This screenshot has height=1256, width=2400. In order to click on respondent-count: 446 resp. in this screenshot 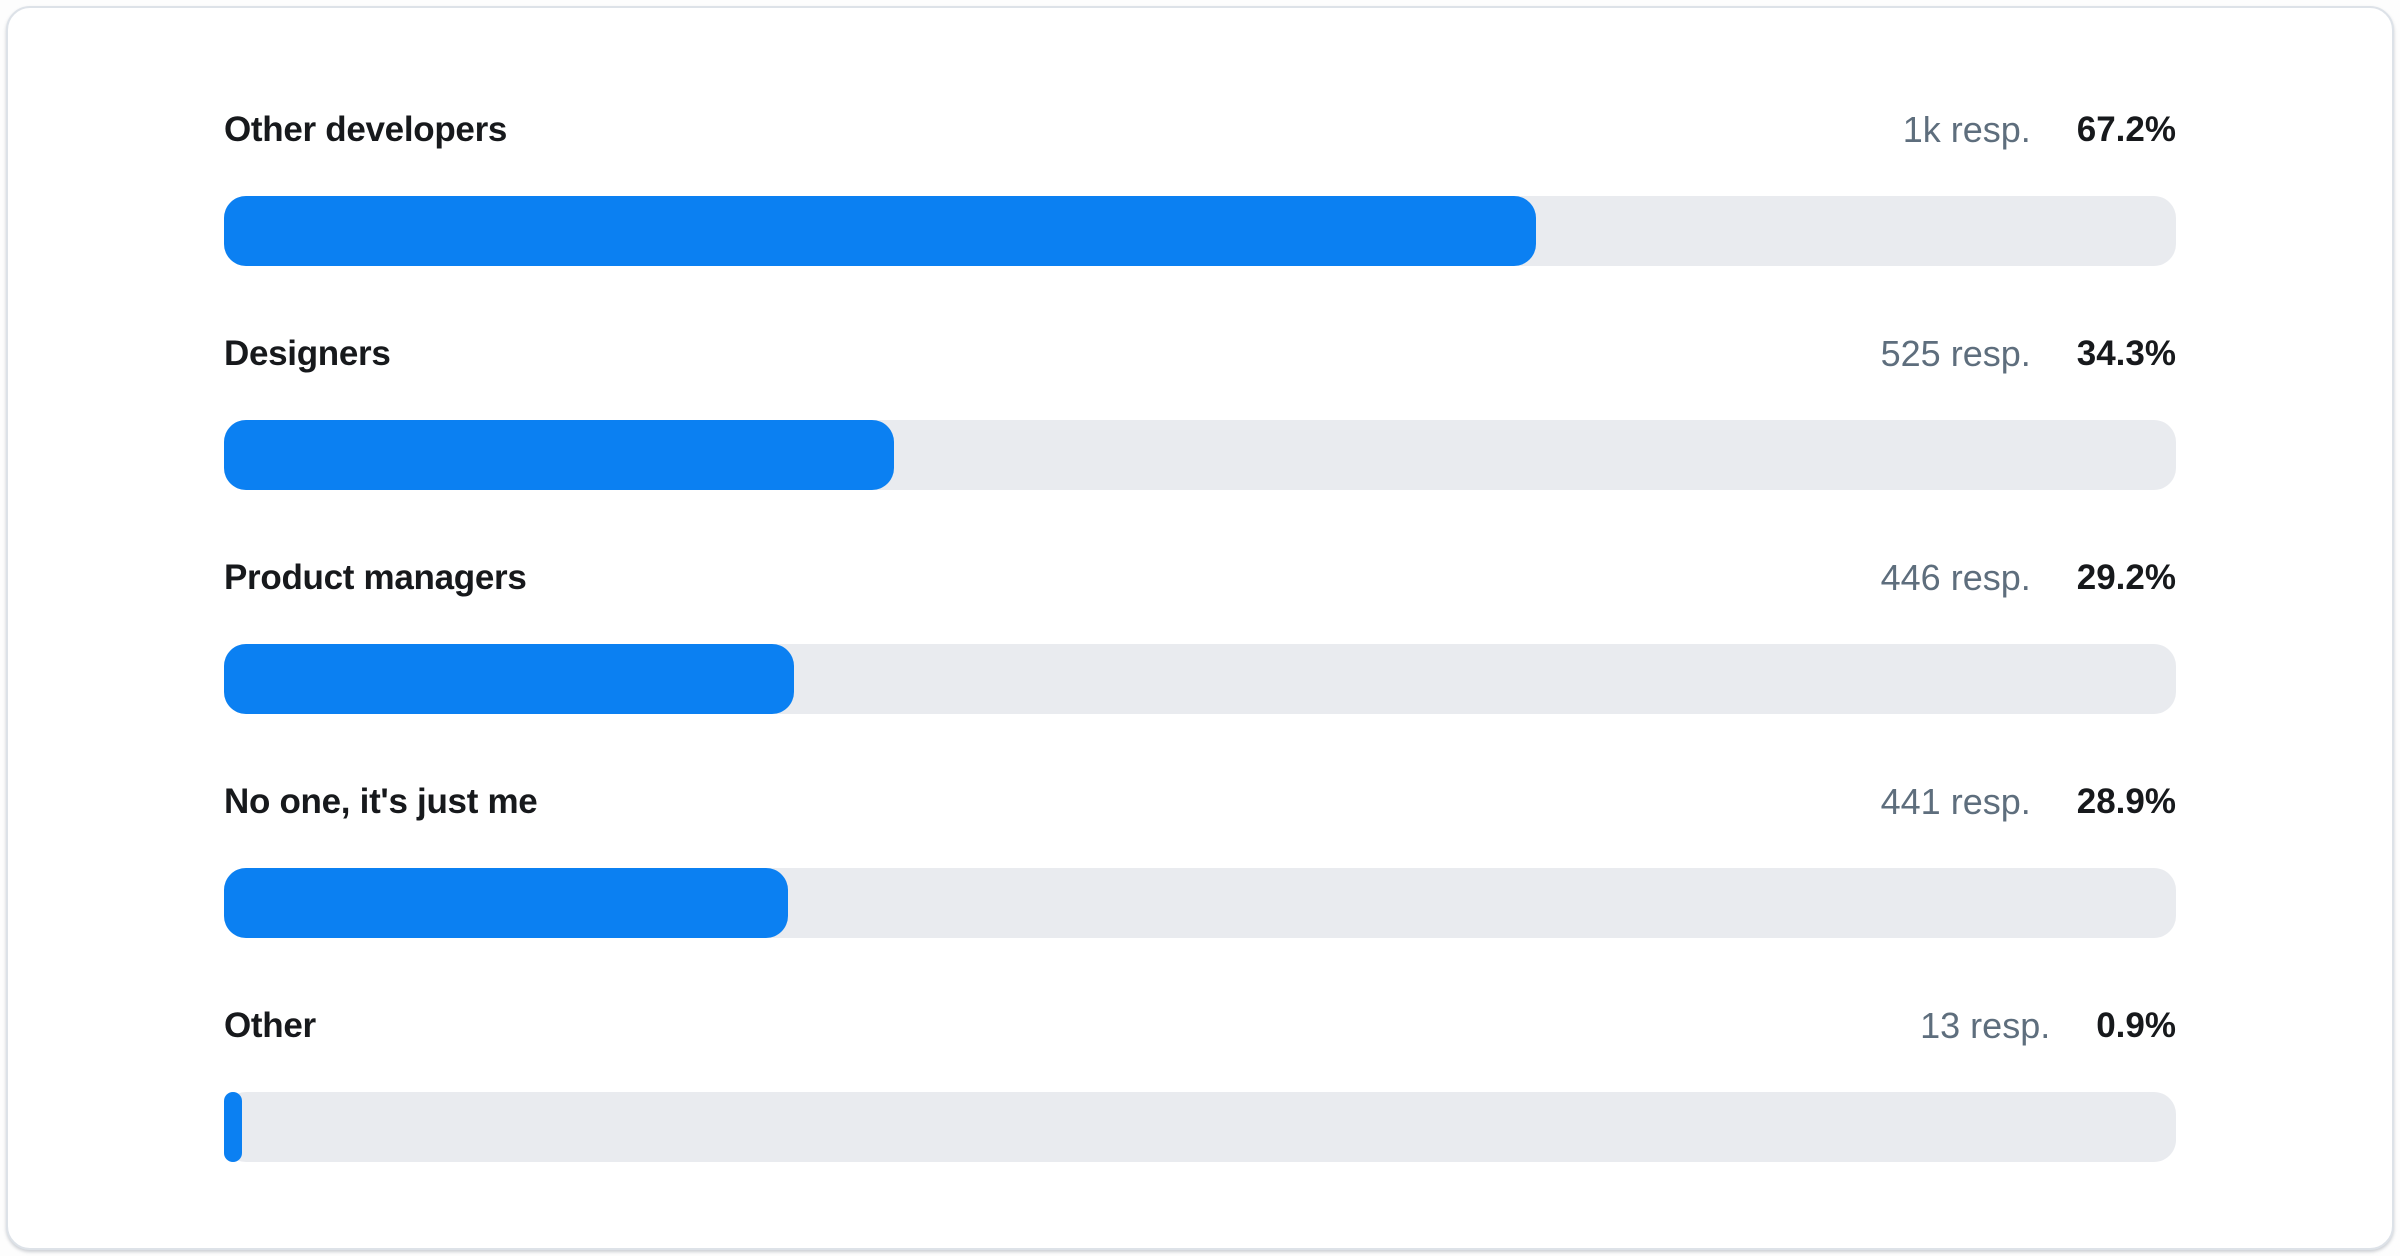, I will do `click(1955, 577)`.